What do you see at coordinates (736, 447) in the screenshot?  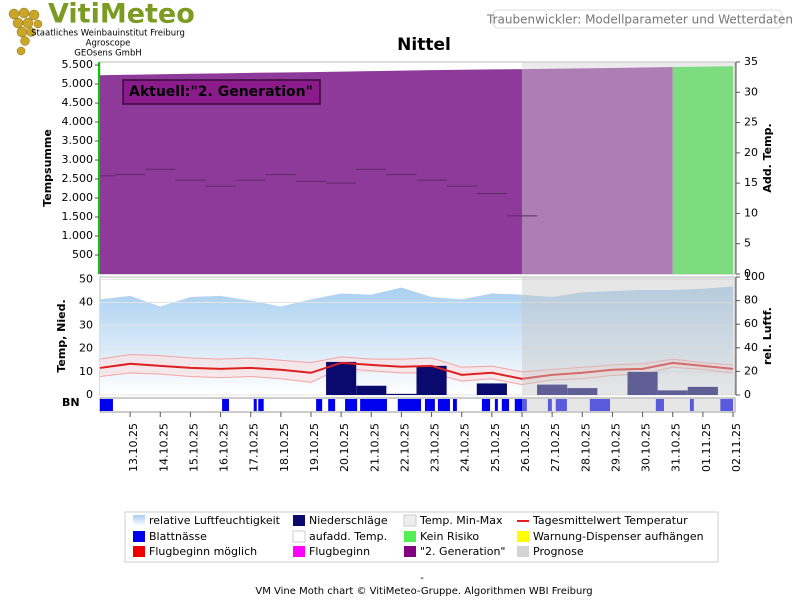 I see `x-tick-label: 02.11.25` at bounding box center [736, 447].